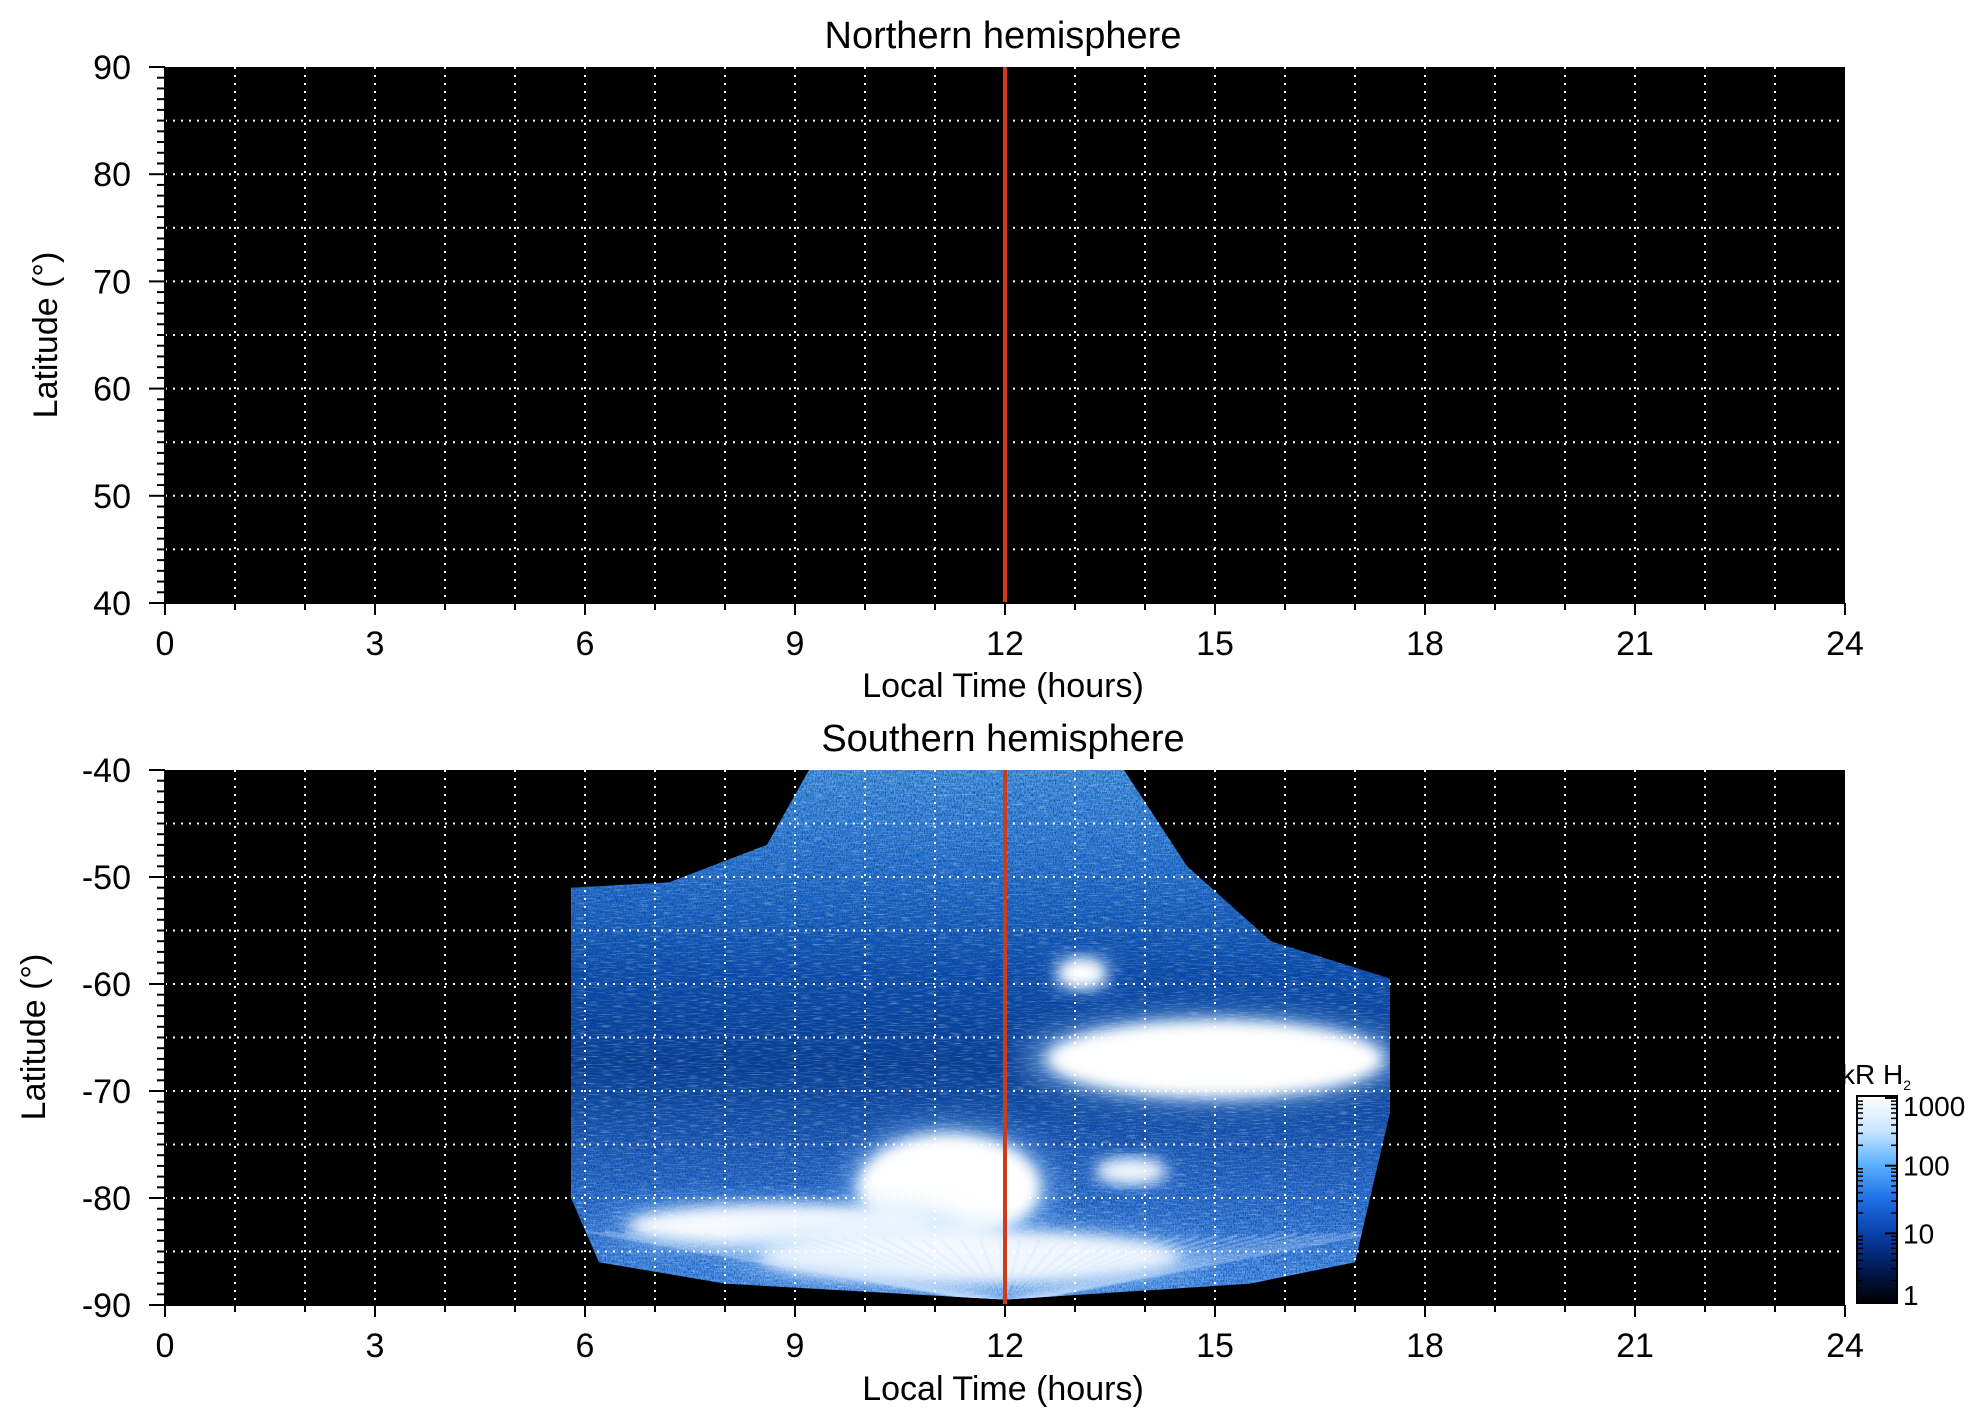 The image size is (1983, 1423). I want to click on colorbar-minor-ticks, so click(1877, 1191).